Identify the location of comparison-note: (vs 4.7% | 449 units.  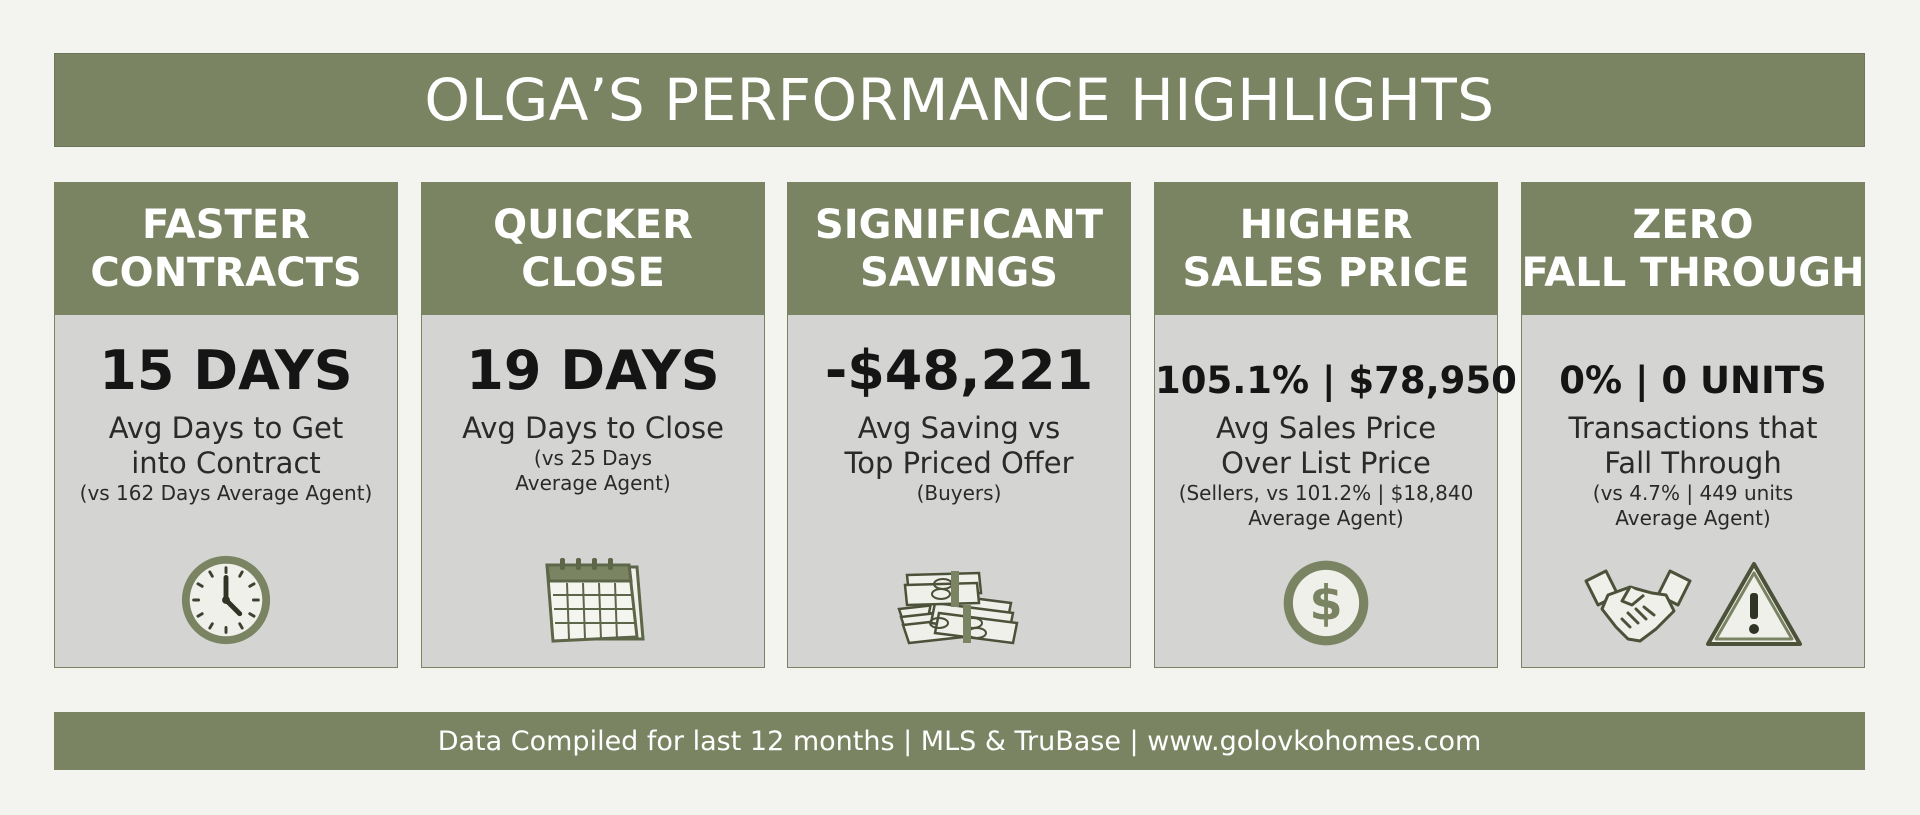
(1693, 493).